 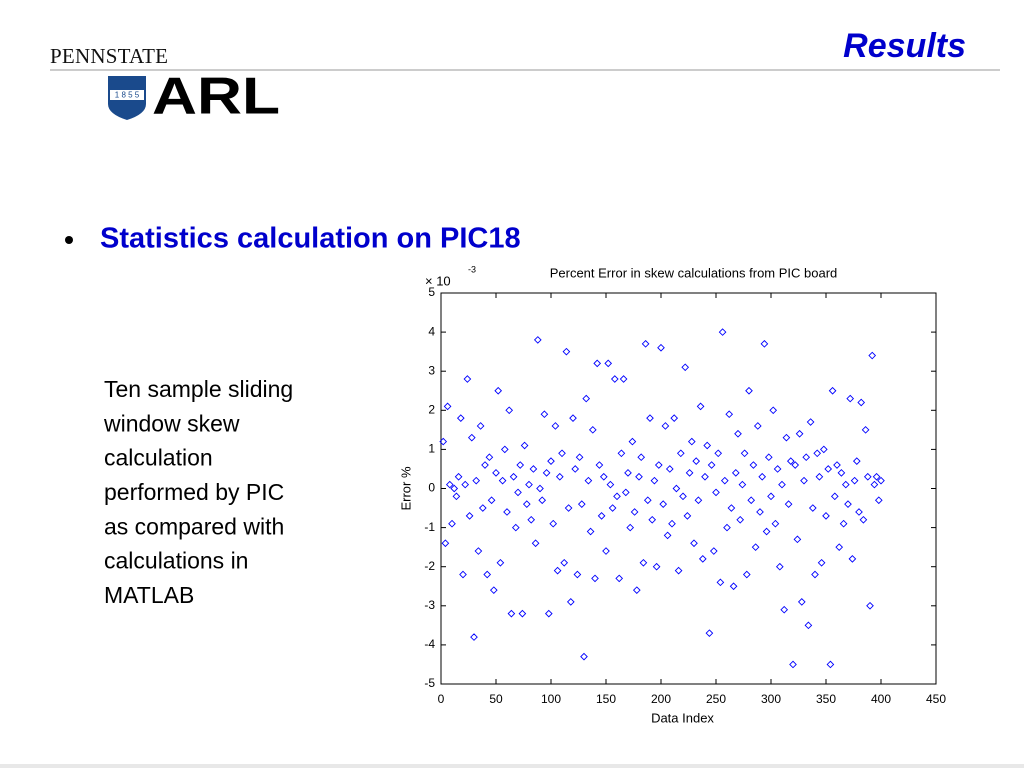 What do you see at coordinates (606, 699) in the screenshot?
I see `x-tick-label: 150` at bounding box center [606, 699].